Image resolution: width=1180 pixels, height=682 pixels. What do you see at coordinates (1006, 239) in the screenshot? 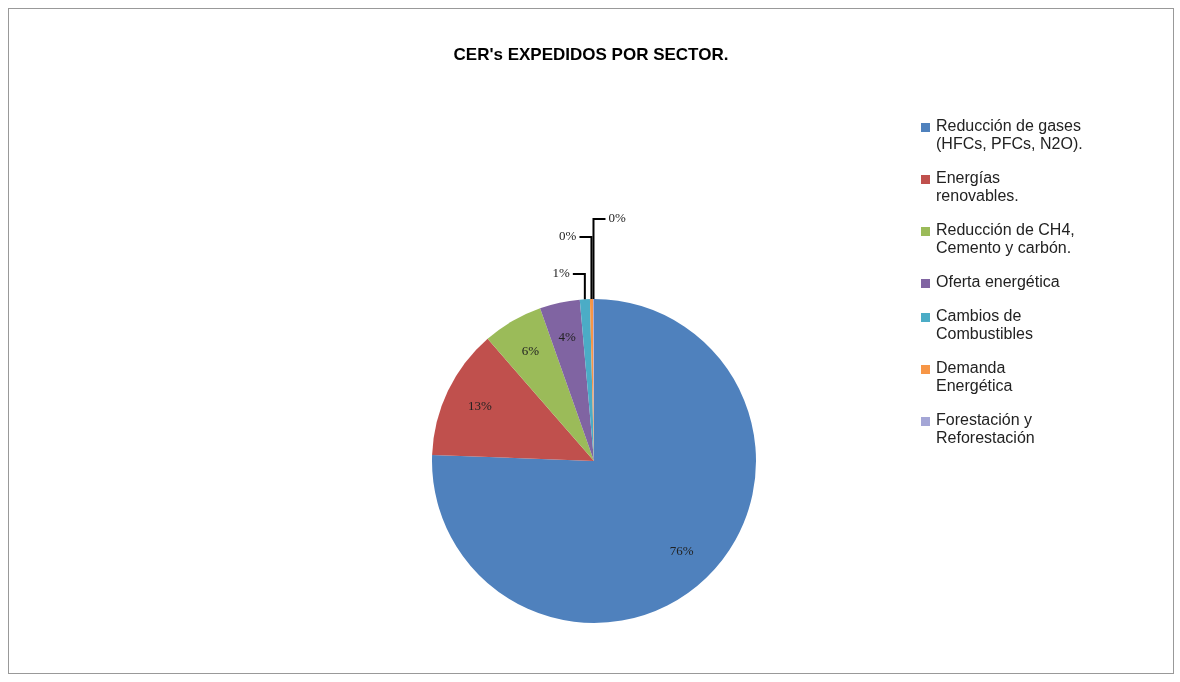
I see `legend-label: Reducción de CH4, Cemento y carbón.` at bounding box center [1006, 239].